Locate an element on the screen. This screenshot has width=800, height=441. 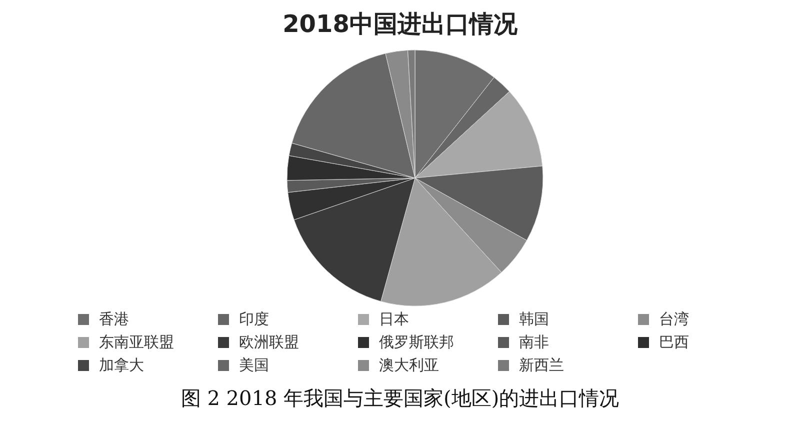
legend-label: 东南亚联盟 is located at coordinates (136, 342).